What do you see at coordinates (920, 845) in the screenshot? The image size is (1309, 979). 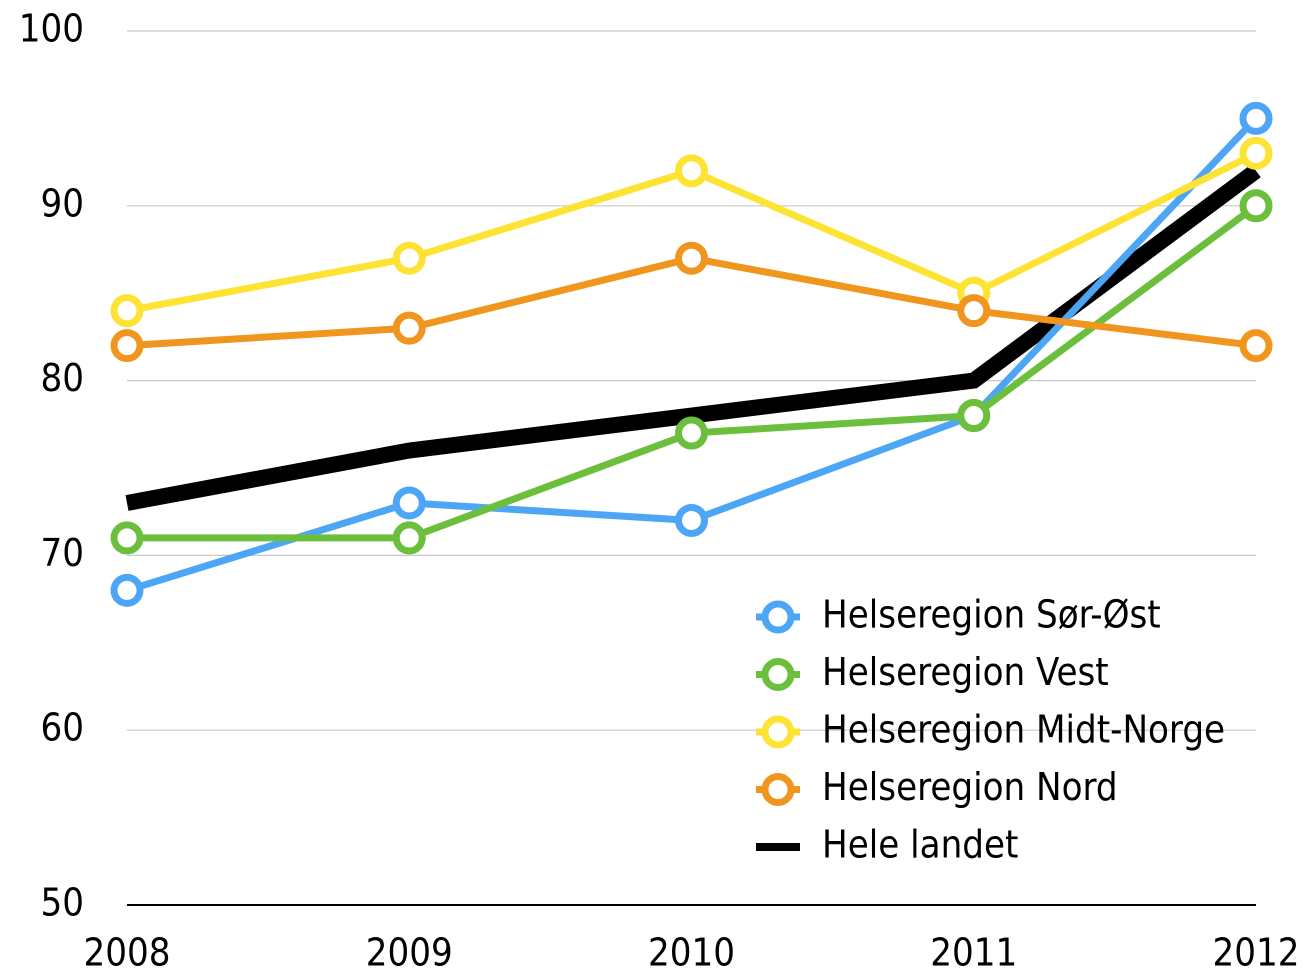 I see `legend-label: Hele landet` at bounding box center [920, 845].